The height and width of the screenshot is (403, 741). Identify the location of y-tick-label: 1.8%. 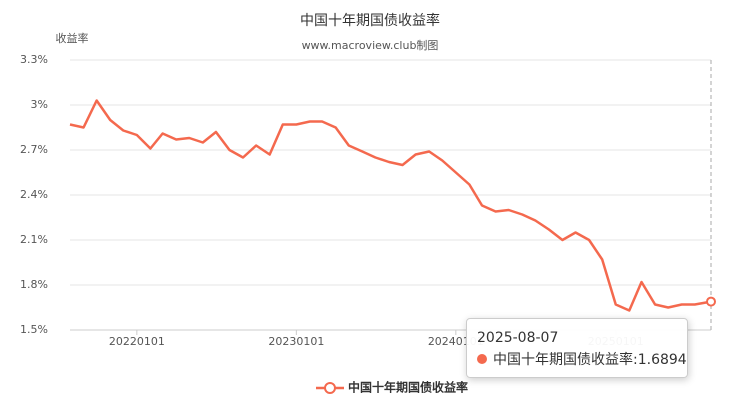
(34, 284).